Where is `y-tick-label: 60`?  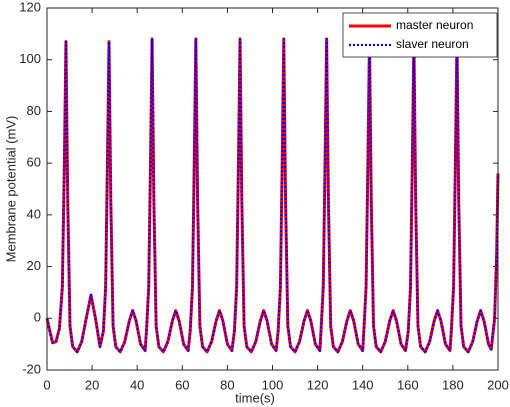
y-tick-label: 60 is located at coordinates (34, 162).